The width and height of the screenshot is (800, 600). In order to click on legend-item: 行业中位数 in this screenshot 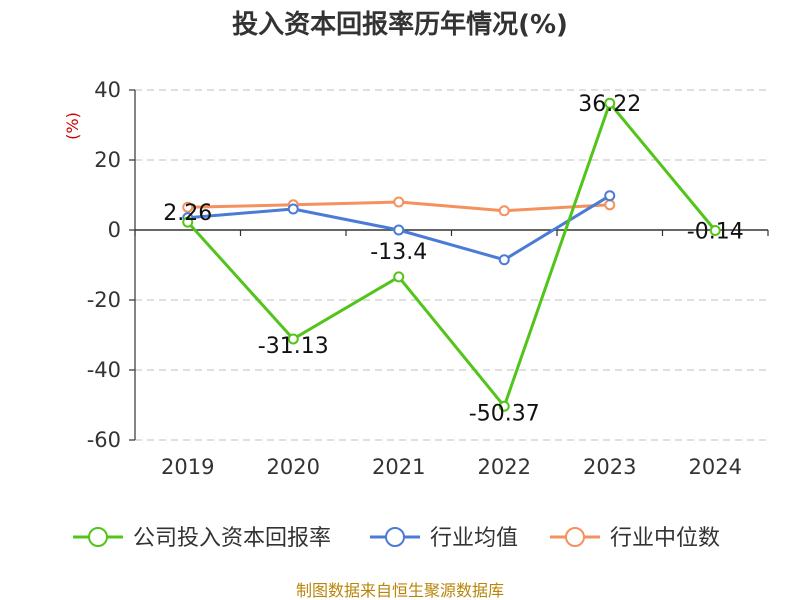, I will do `click(635, 538)`.